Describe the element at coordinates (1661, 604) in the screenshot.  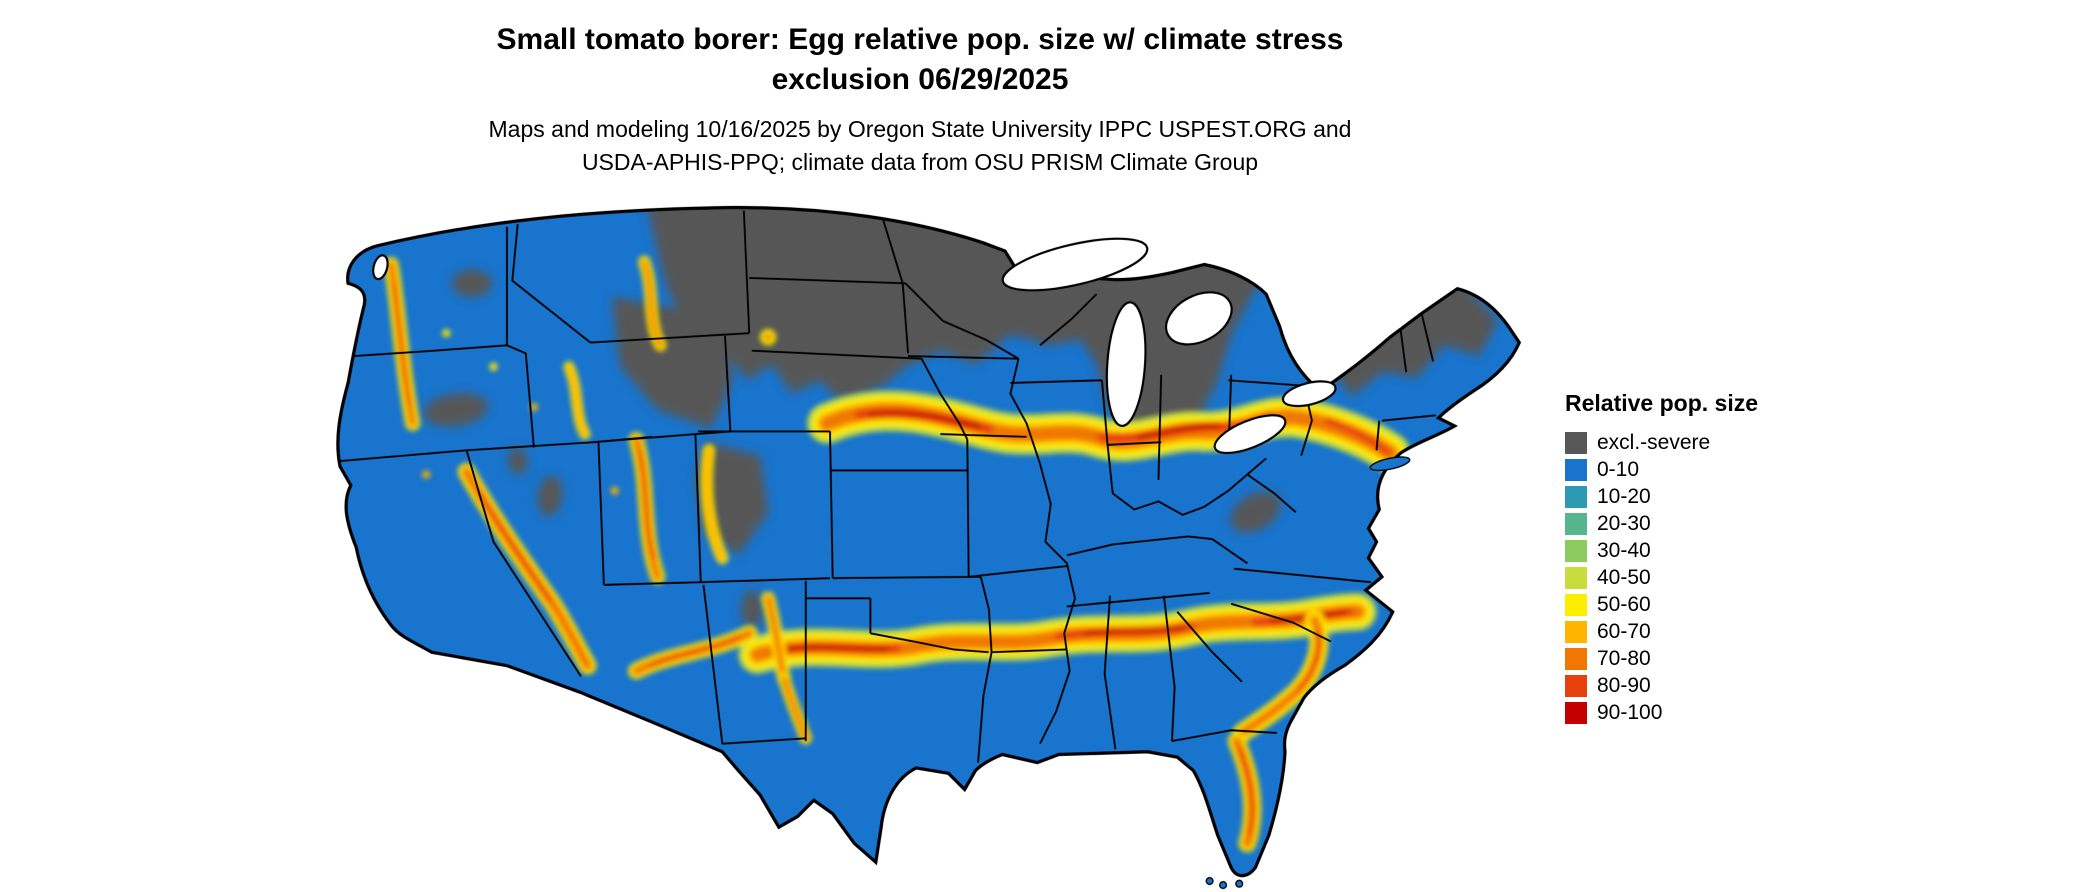
I see `legend-item: 50-60` at that location.